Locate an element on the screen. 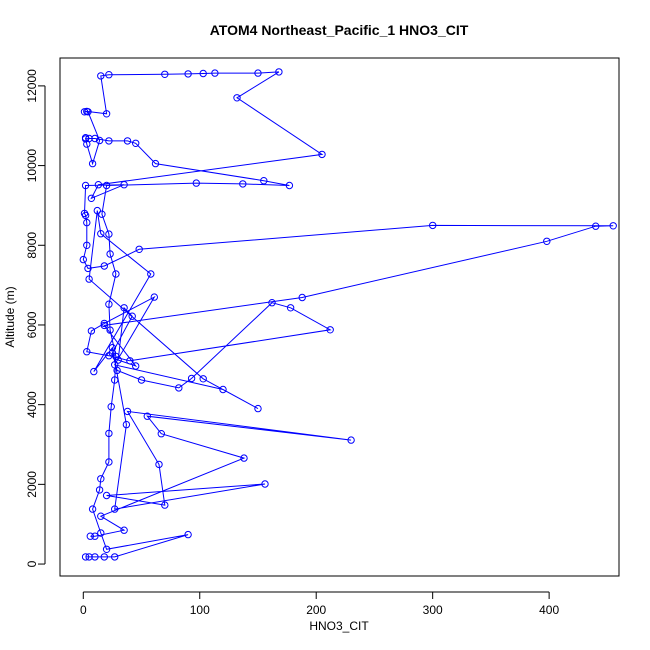 This screenshot has height=650, width=650. x-axis-label: HNO3_CIT is located at coordinates (339, 626).